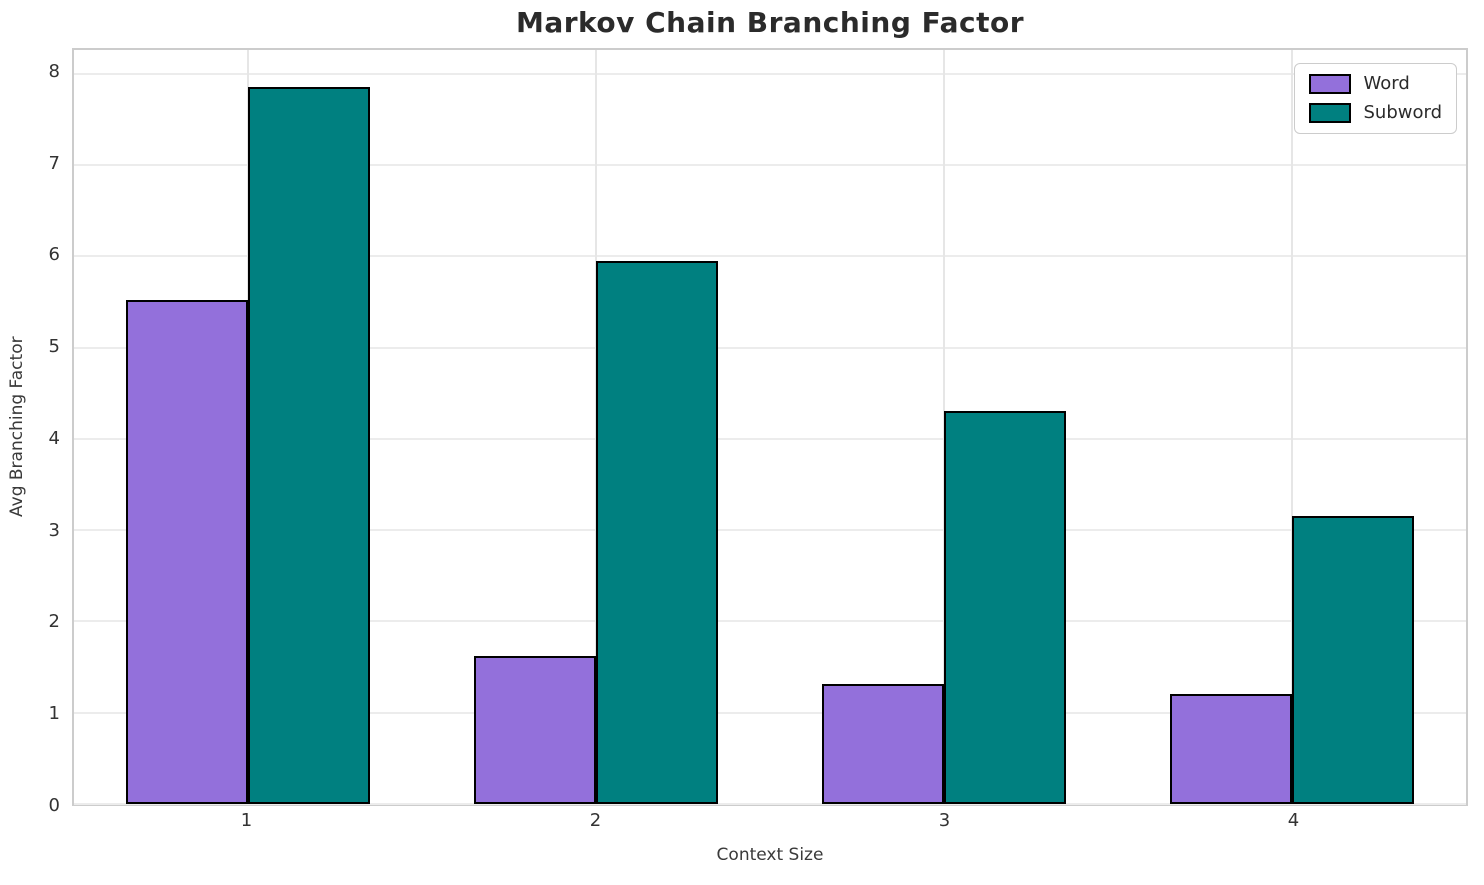 Image resolution: width=1484 pixels, height=885 pixels. Describe the element at coordinates (54, 438) in the screenshot. I see `y-tick-label: 4` at that location.